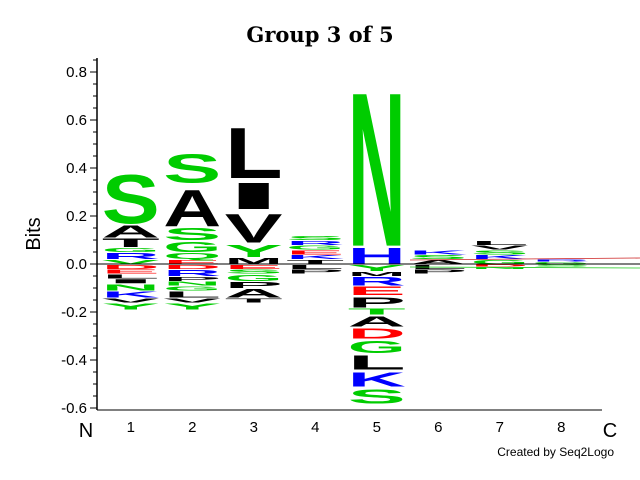 This screenshot has width=640, height=480. Describe the element at coordinates (192, 257) in the screenshot. I see `logo-letter-Q: Q` at that location.